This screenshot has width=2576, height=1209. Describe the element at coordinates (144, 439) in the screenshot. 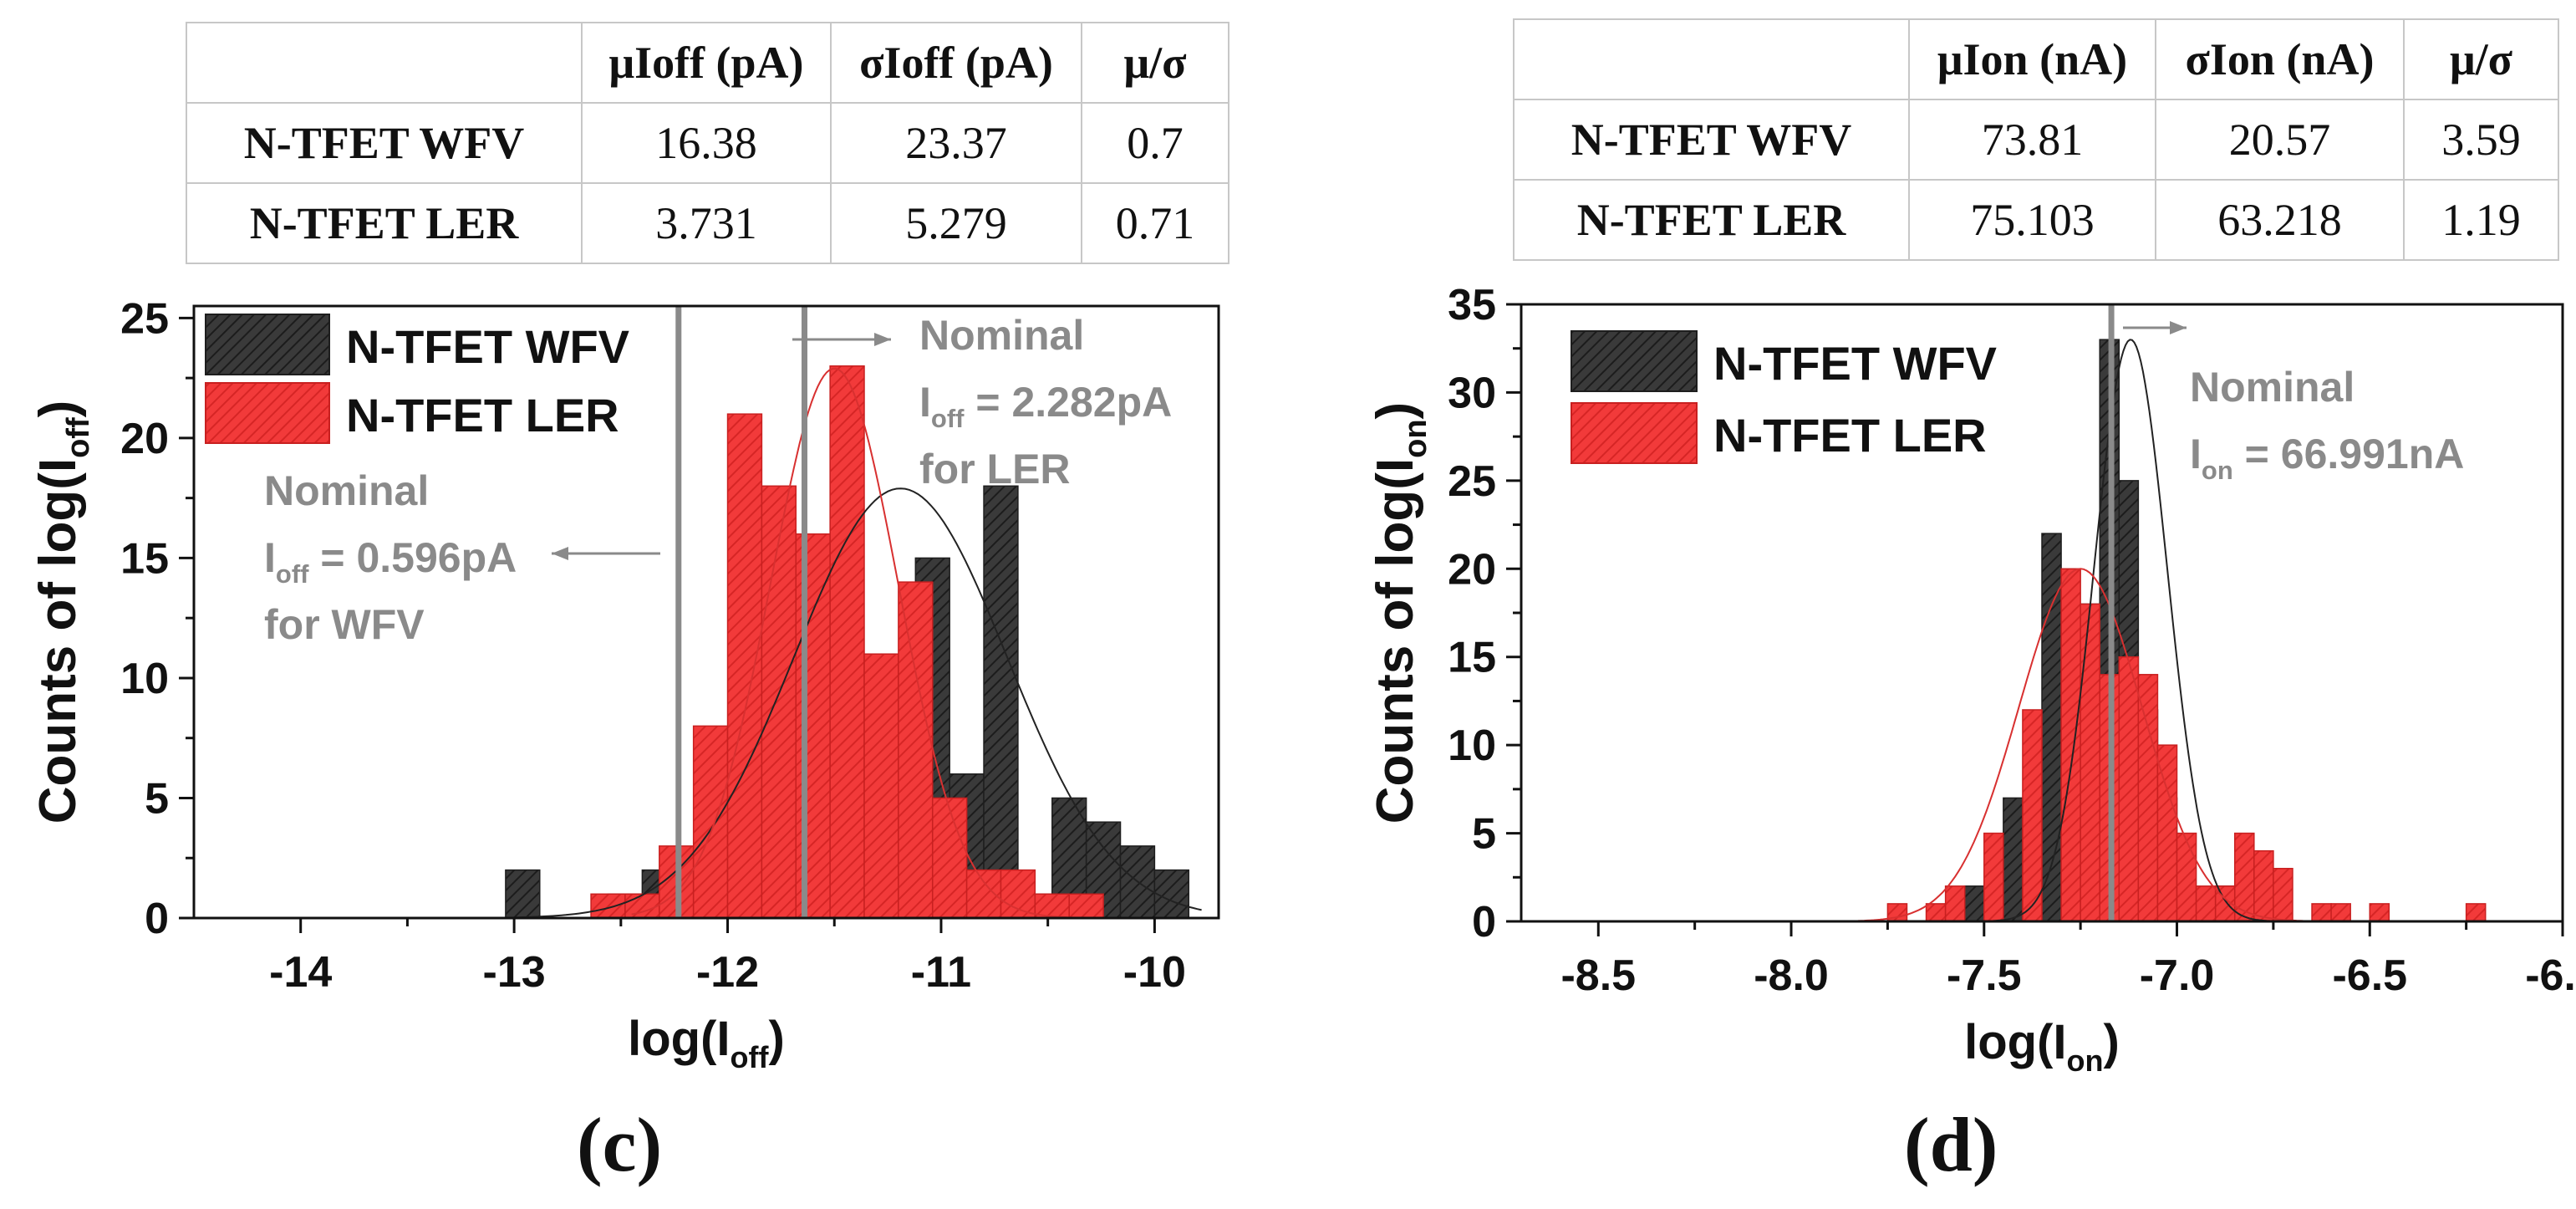

I see `y-tick-label: 20` at that location.